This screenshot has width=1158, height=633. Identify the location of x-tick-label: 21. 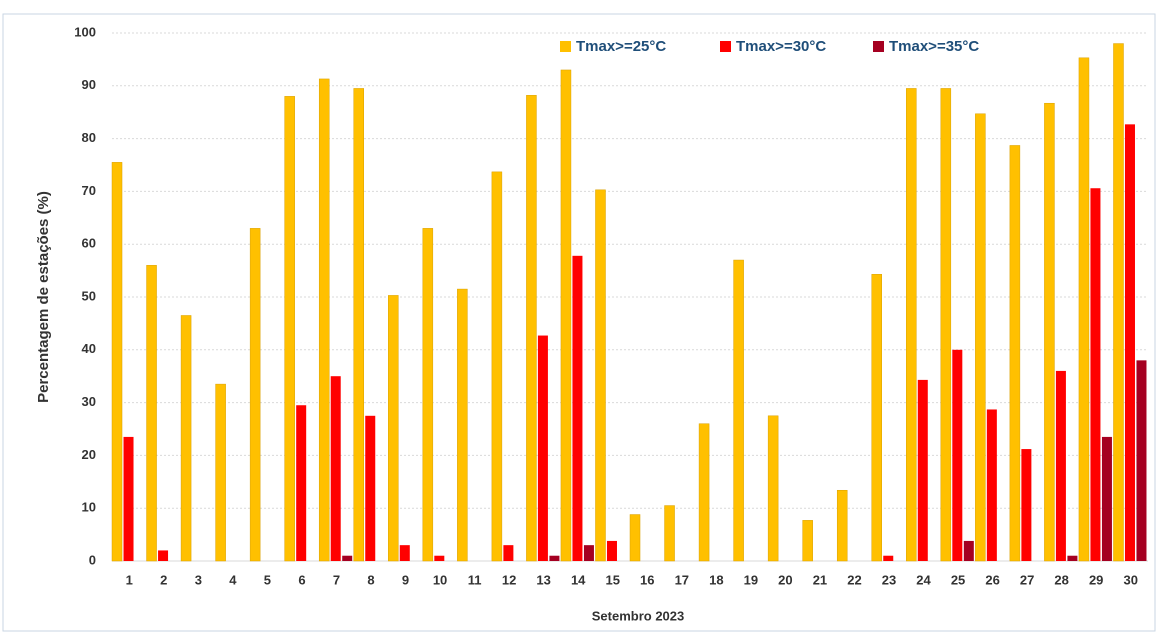
(820, 579).